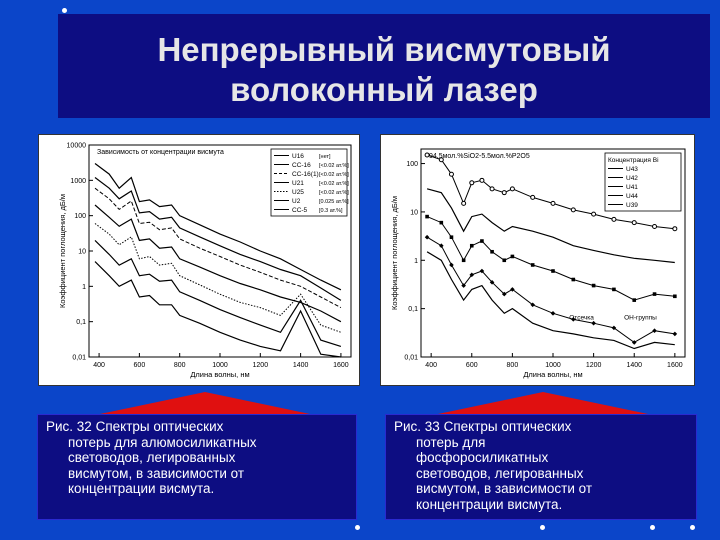  What do you see at coordinates (384, 89) in the screenshot?
I see `title-line-2: волоконный лазер` at bounding box center [384, 89].